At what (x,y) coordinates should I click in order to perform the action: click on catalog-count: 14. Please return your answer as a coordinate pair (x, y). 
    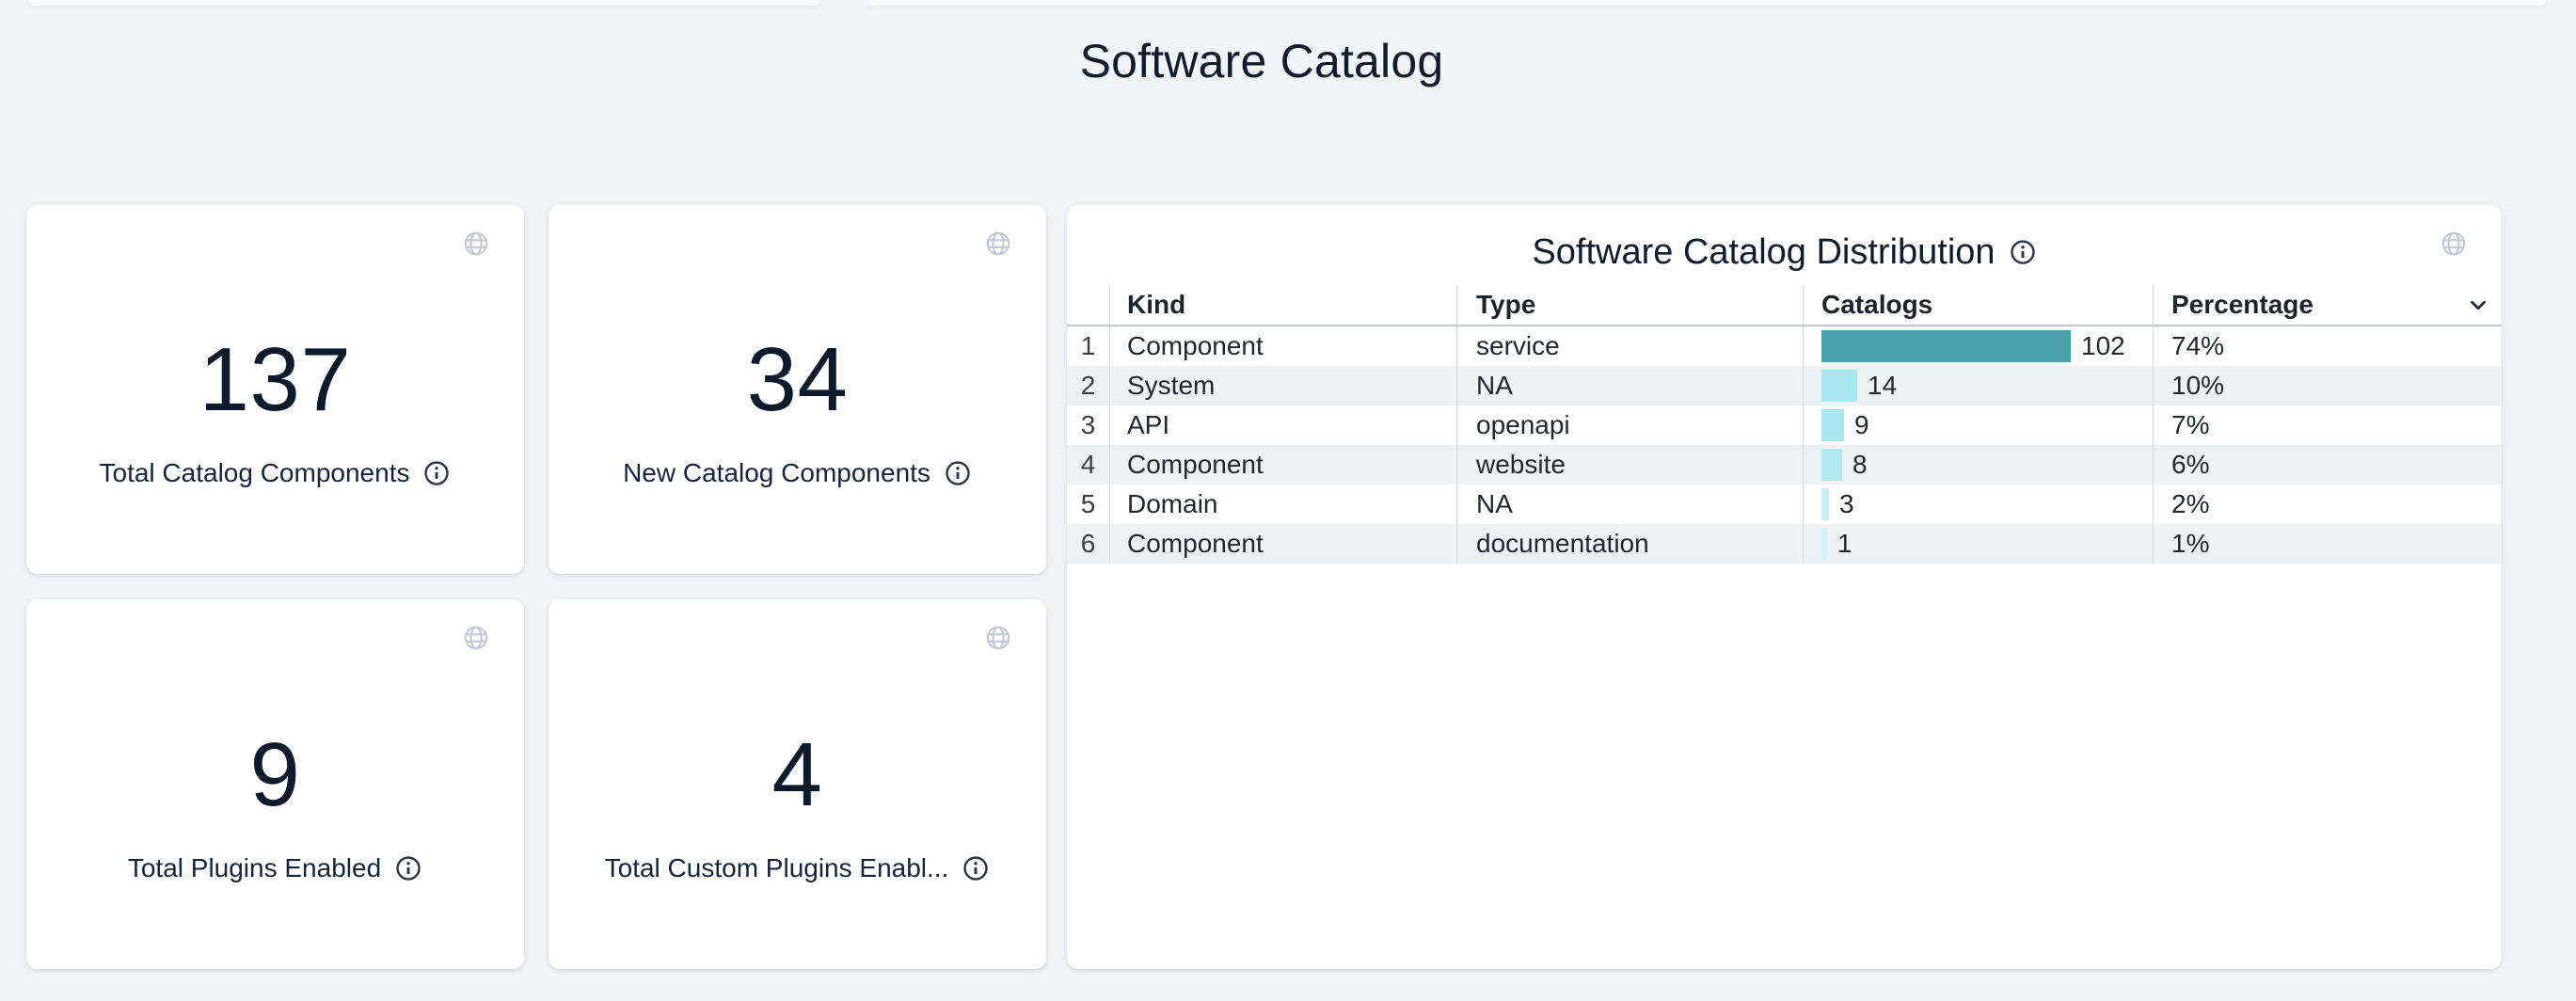
    Looking at the image, I should click on (1883, 385).